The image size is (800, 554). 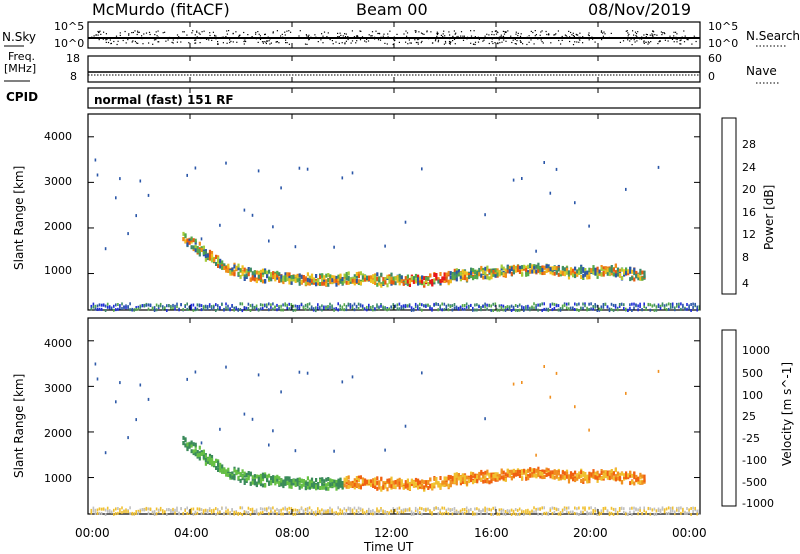 What do you see at coordinates (342, 178) in the screenshot?
I see `power-cell-far` at bounding box center [342, 178].